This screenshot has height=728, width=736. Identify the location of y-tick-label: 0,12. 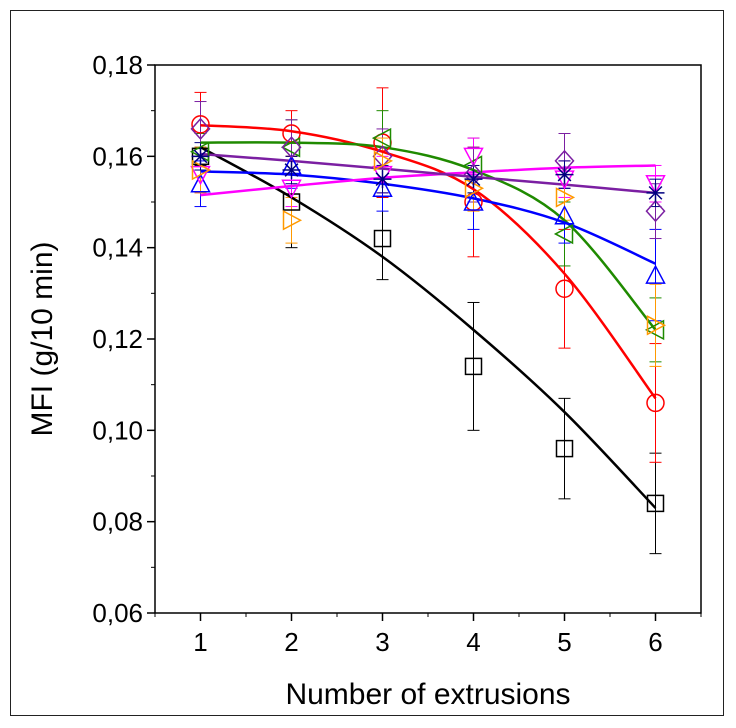
(117, 339).